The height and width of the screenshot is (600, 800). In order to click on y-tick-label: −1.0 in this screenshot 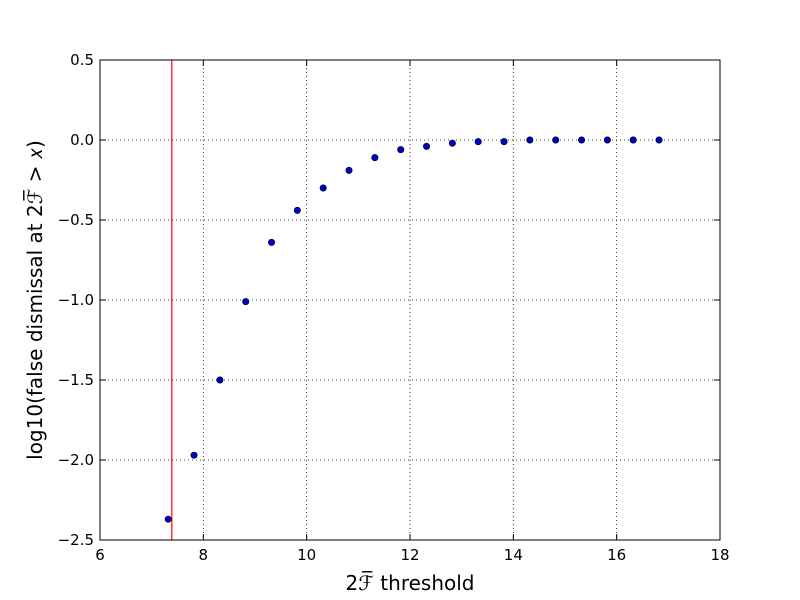, I will do `click(76, 300)`.